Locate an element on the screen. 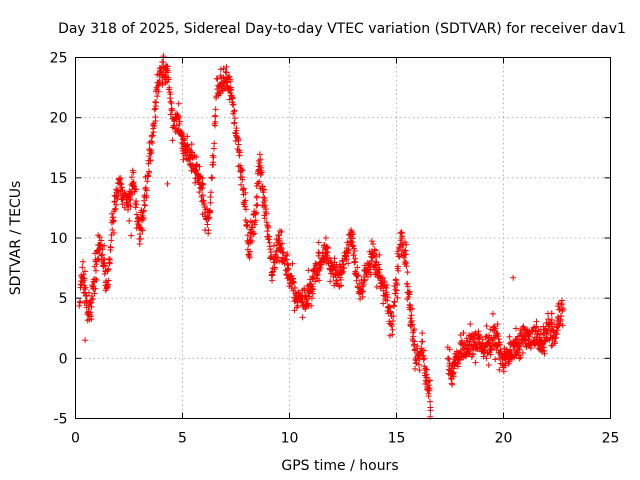  x-axis-title: GPS time / hours is located at coordinates (339, 466).